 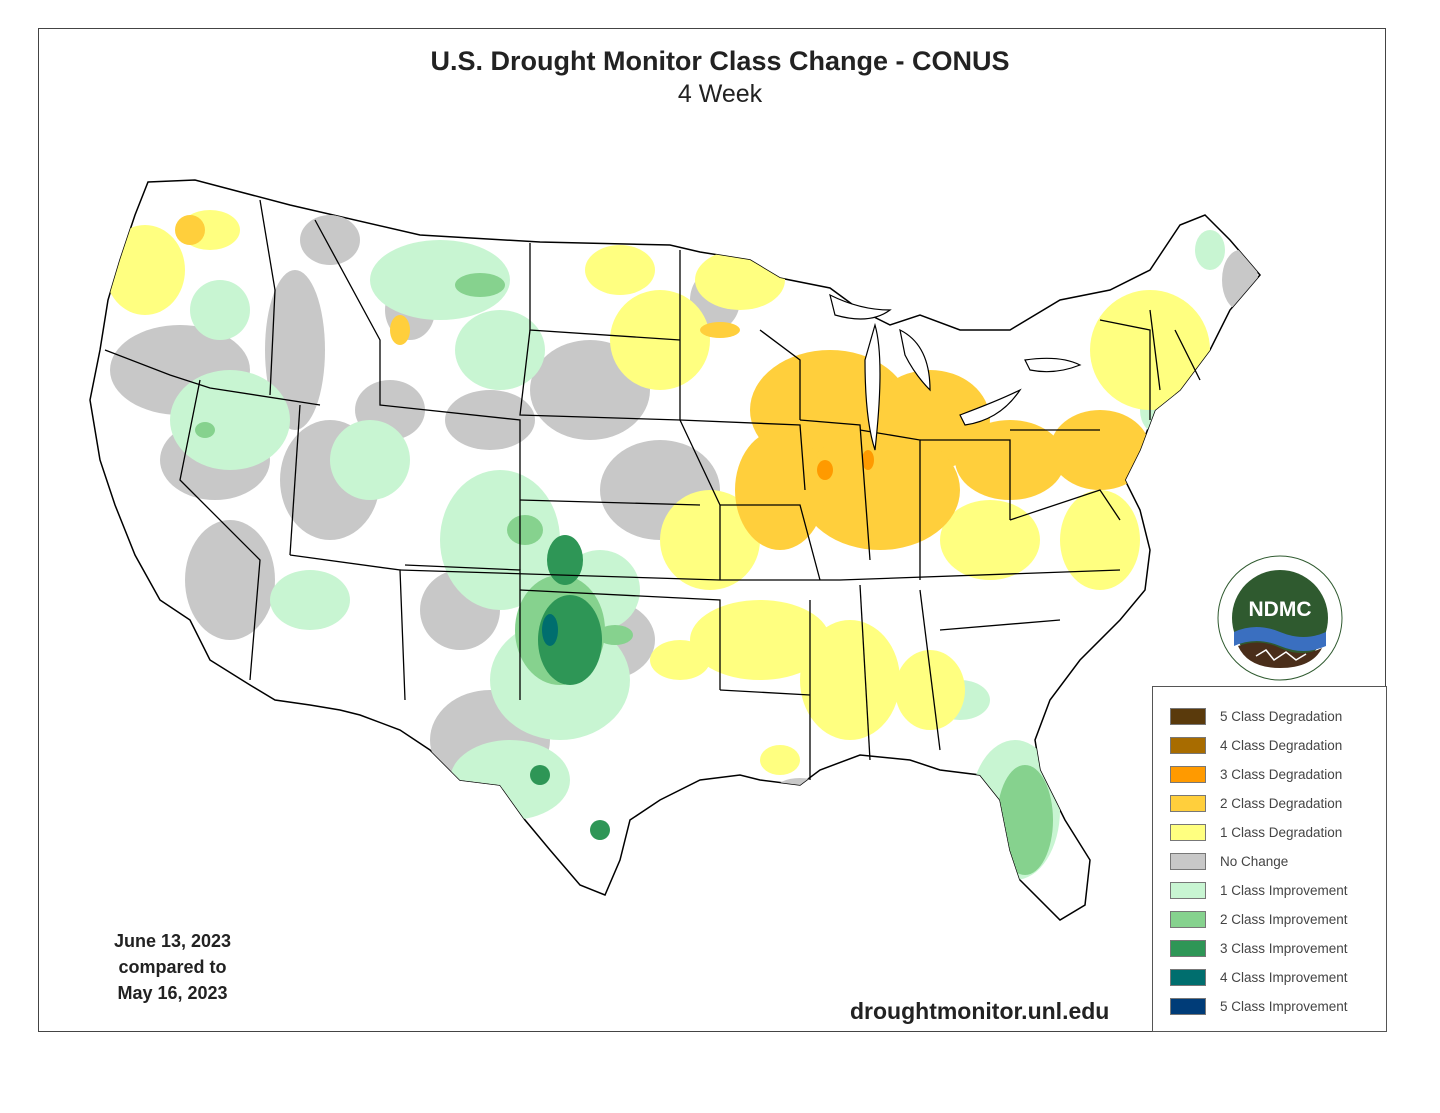 I want to click on legend-label: 2 Class Improvement, so click(x=1284, y=919).